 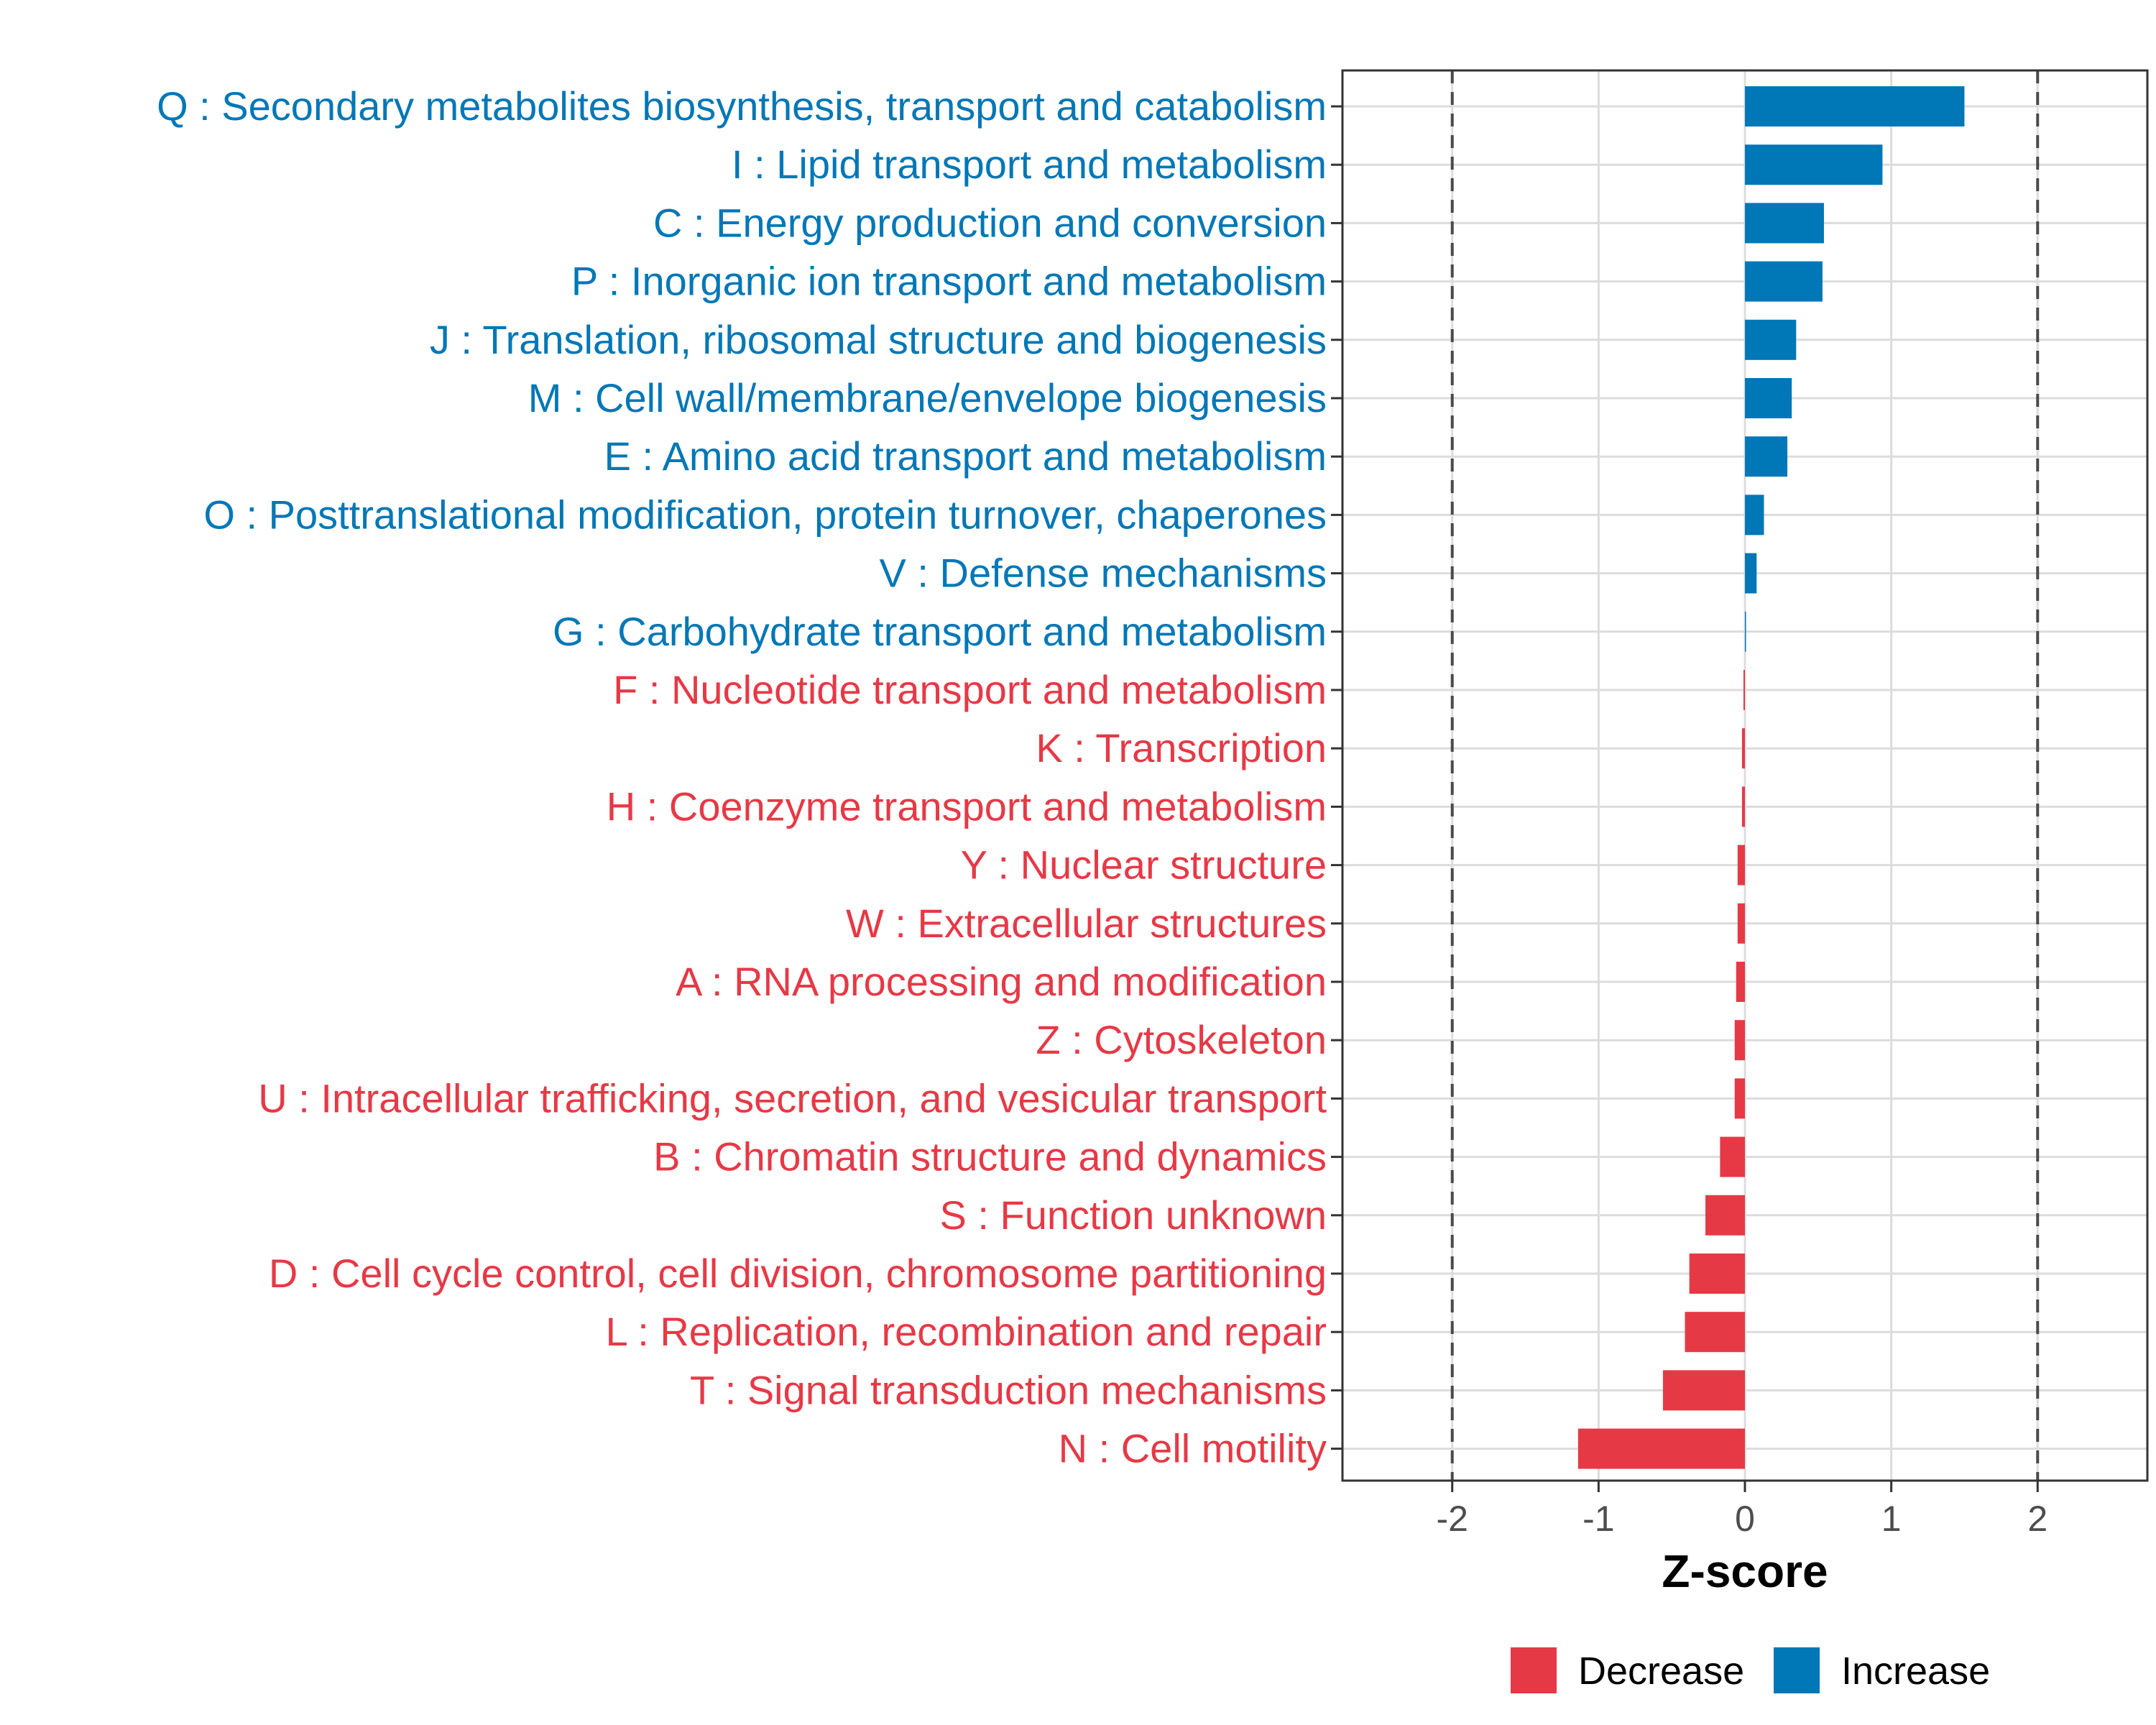 I want to click on x-tick-label: 2, so click(x=2037, y=1519).